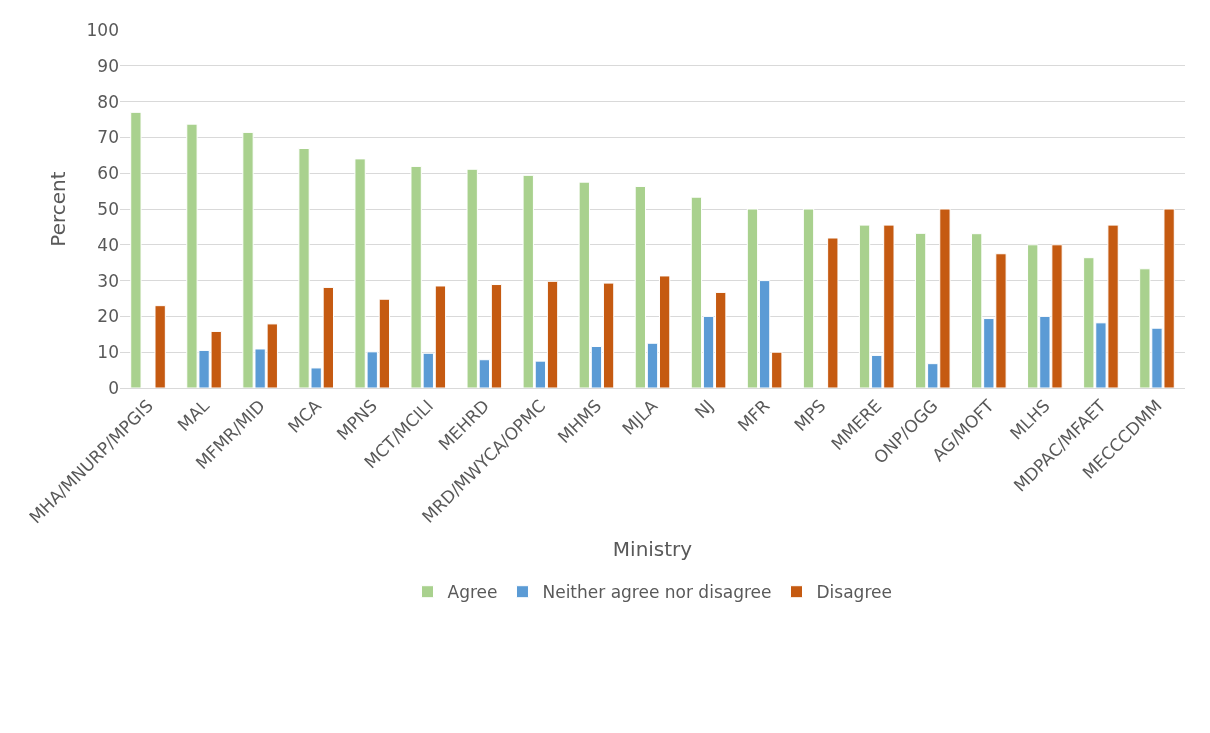 The width and height of the screenshot is (1210, 733). I want to click on y-tick-label: 40, so click(108, 244).